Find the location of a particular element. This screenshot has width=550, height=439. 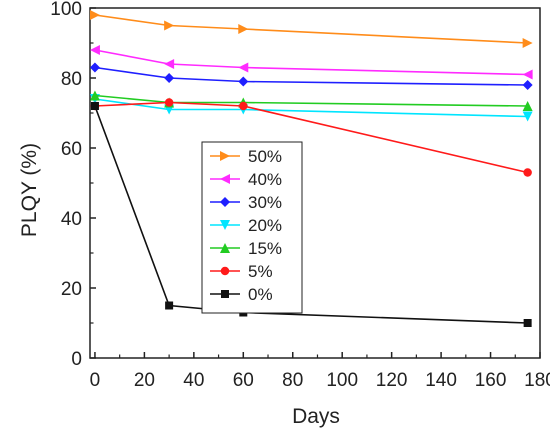

y-tick-label: 0 is located at coordinates (76, 359).